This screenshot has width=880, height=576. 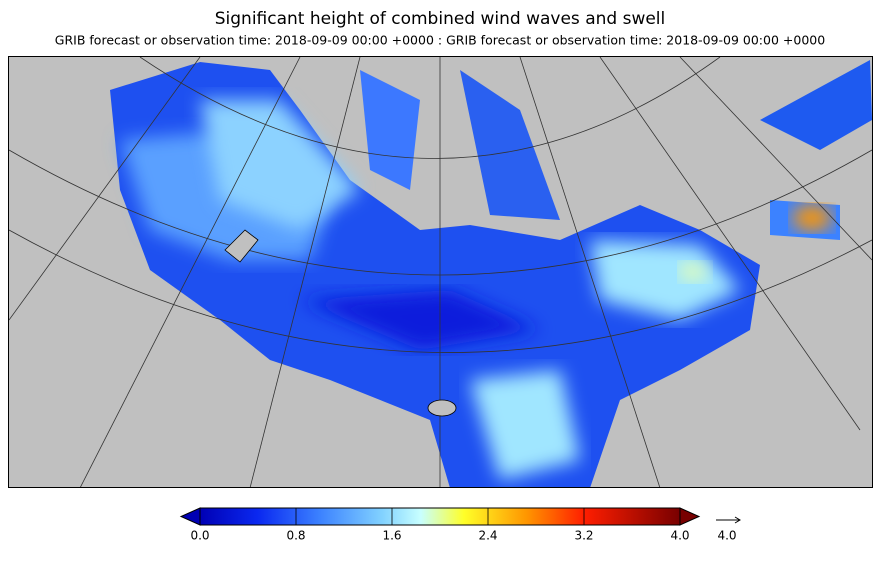 What do you see at coordinates (391, 536) in the screenshot?
I see `colorbar-tick-label: 1.6` at bounding box center [391, 536].